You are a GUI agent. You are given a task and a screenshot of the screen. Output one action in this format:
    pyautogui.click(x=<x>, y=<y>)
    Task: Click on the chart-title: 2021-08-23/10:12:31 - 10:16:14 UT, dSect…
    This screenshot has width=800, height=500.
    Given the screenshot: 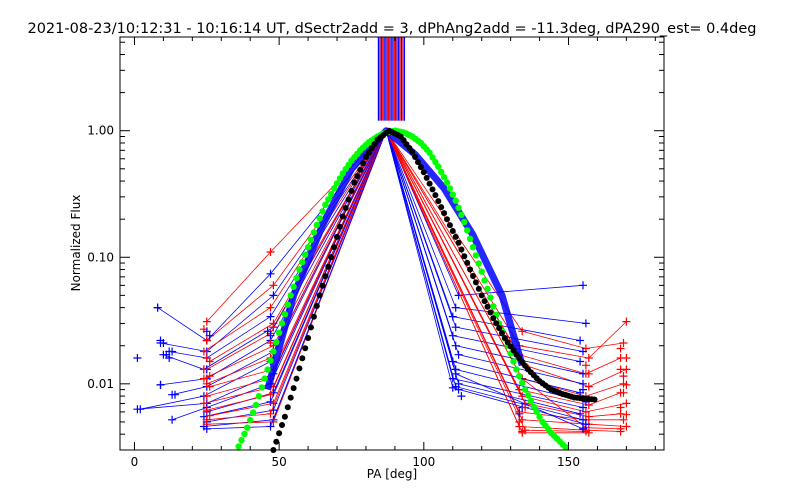 What is the action you would take?
    pyautogui.click(x=391, y=29)
    